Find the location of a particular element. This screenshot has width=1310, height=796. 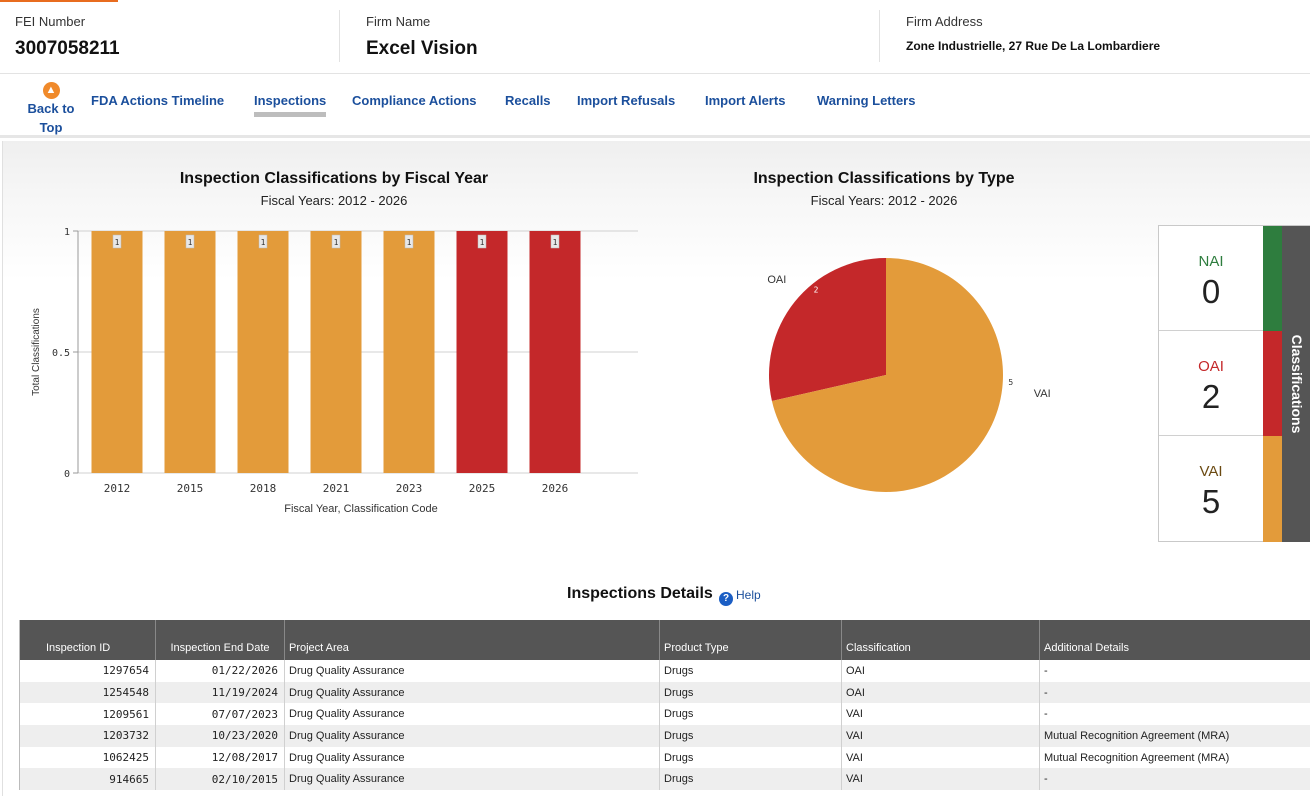

x-tick-label: 2018 is located at coordinates (263, 488).